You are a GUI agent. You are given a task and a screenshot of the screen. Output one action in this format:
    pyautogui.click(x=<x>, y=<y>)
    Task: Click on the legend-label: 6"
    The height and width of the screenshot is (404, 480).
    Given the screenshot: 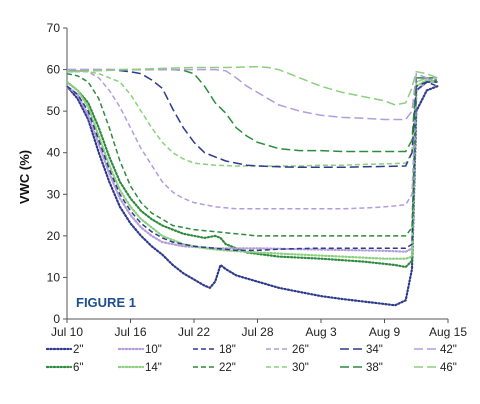 What is the action you would take?
    pyautogui.click(x=78, y=368)
    